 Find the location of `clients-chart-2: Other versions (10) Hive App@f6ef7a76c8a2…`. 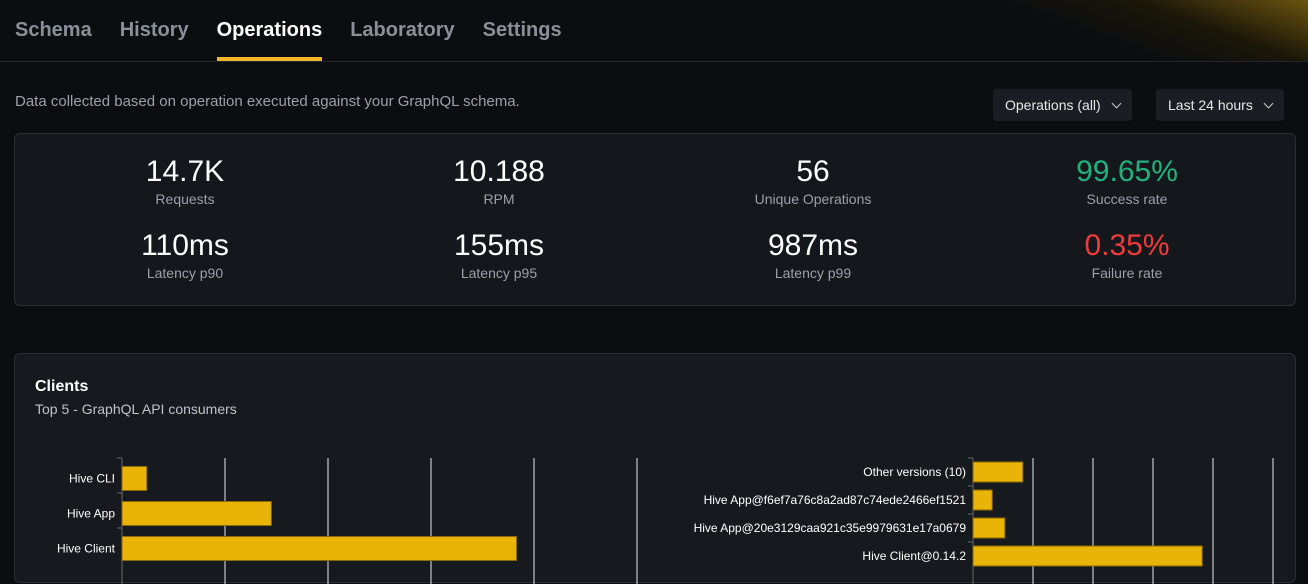

clients-chart-2: Other versions (10) Hive App@f6ef7a76c8a2… is located at coordinates (984, 520).